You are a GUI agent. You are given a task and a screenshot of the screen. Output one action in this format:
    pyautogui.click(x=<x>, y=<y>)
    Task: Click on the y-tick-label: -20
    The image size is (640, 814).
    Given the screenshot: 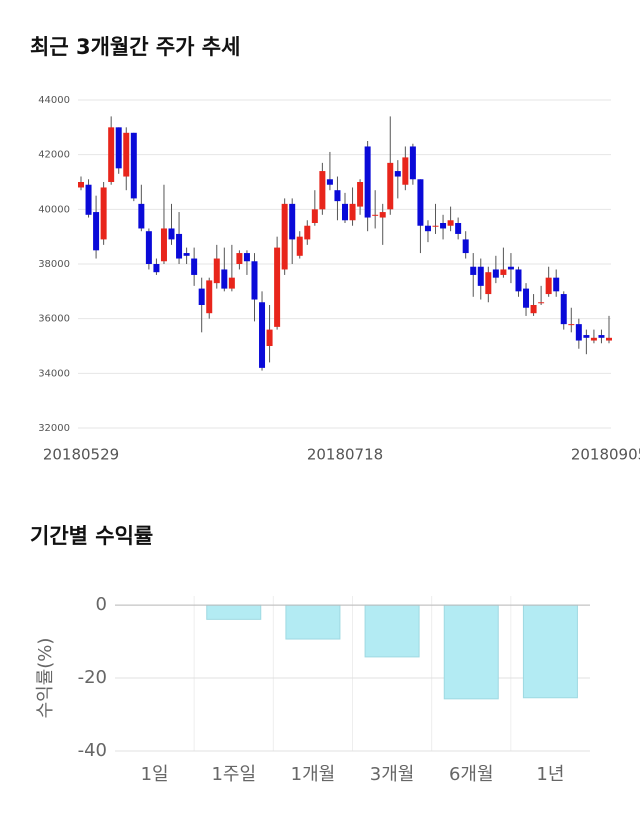 What is the action you would take?
    pyautogui.click(x=92, y=677)
    